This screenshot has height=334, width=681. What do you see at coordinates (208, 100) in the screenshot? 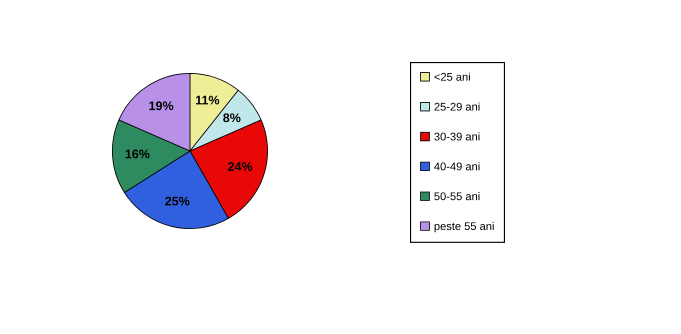
I see `data-label: 11%` at bounding box center [208, 100].